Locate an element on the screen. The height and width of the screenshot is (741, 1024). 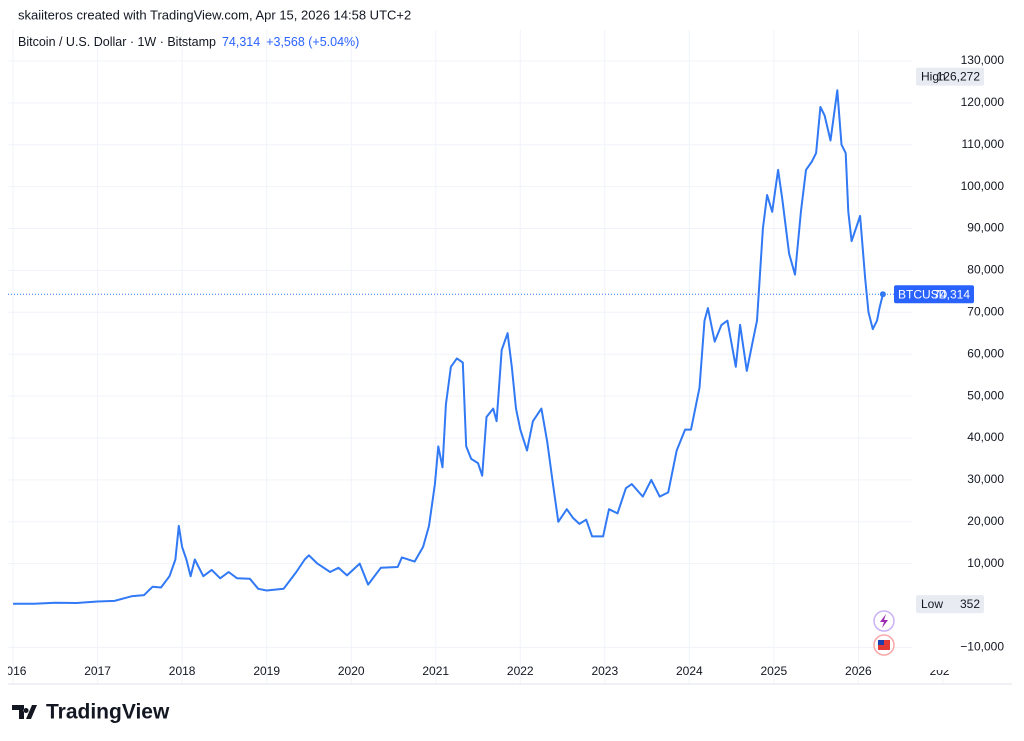
high-tag is located at coordinates (950, 76).